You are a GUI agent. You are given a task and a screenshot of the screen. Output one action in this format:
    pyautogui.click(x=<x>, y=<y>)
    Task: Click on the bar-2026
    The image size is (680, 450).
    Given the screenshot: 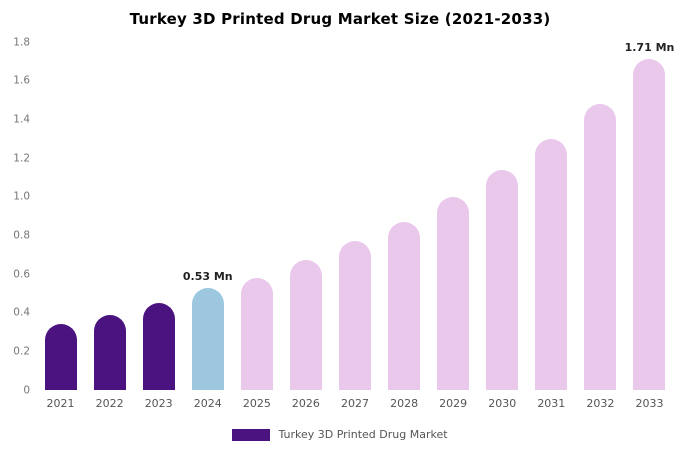 What is the action you would take?
    pyautogui.click(x=305, y=325)
    